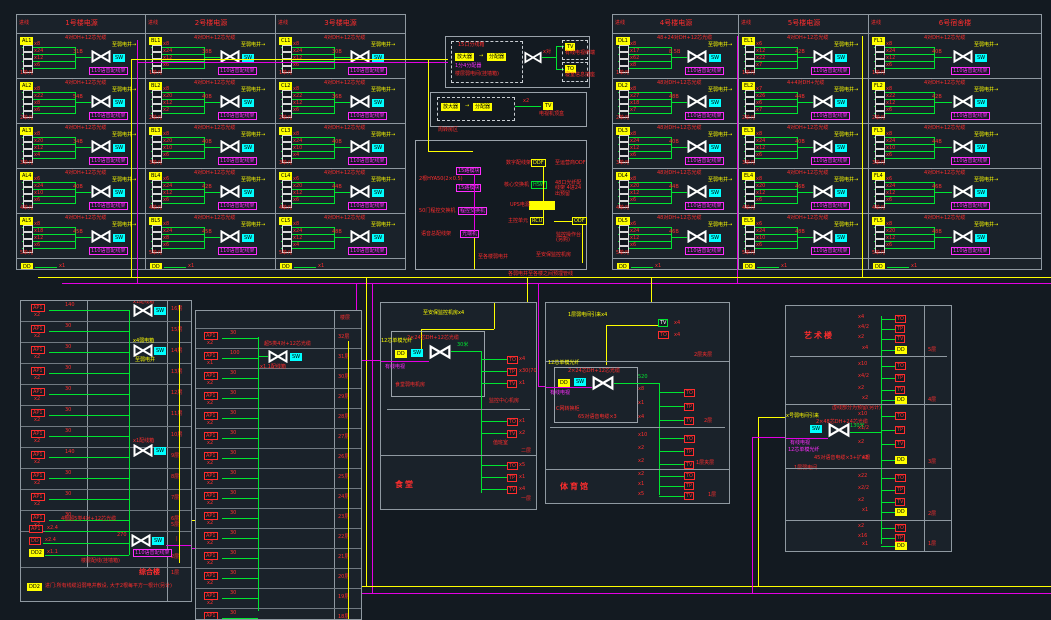 Image resolution: width=1051 pixels, height=620 pixels. I want to click on terminal-count: x30(70对), so click(528, 371).